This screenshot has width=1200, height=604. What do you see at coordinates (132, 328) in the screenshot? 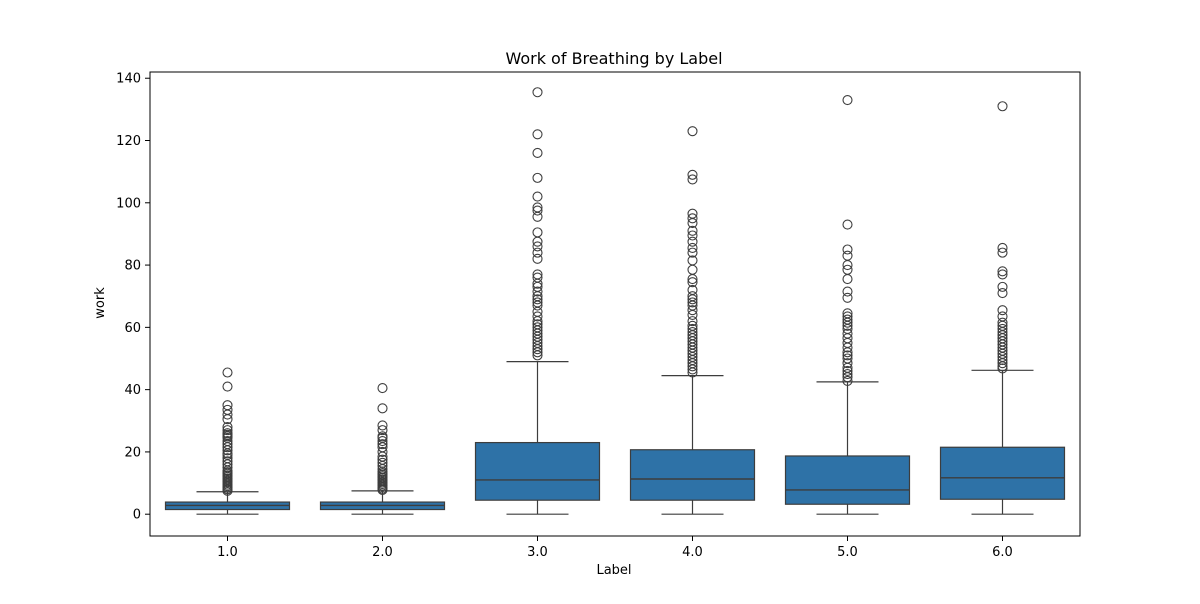
I see `y-tick-label: 60` at bounding box center [132, 328].